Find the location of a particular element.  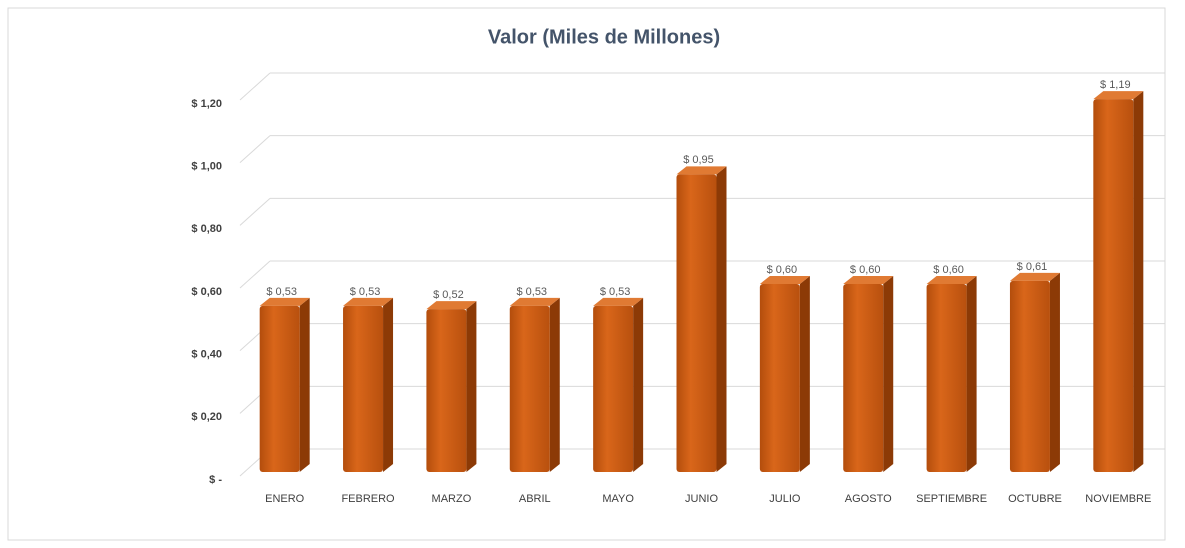

y-tick-label: $ 0,40 is located at coordinates (206, 355).